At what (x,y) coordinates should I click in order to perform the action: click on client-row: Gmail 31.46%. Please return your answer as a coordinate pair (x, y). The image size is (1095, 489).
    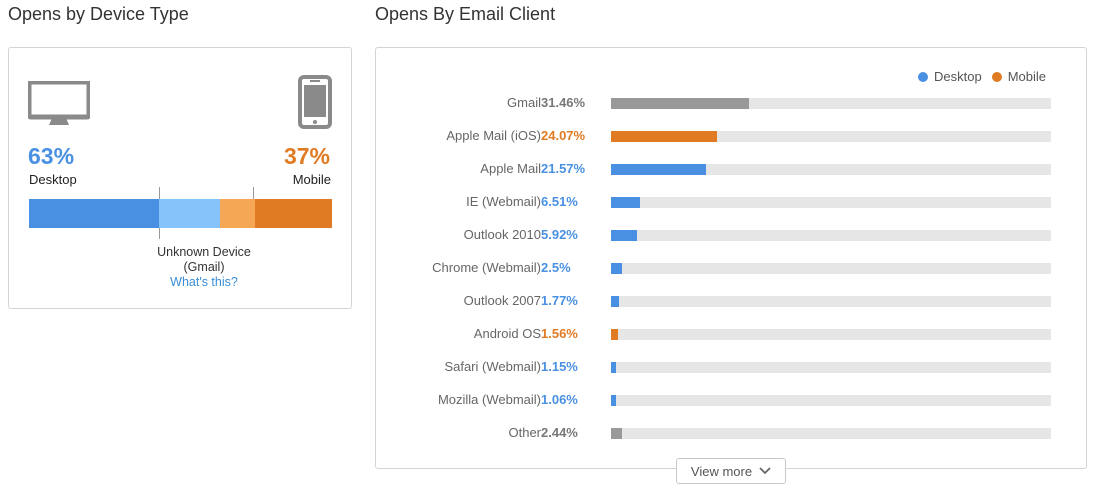
    Looking at the image, I should click on (731, 103).